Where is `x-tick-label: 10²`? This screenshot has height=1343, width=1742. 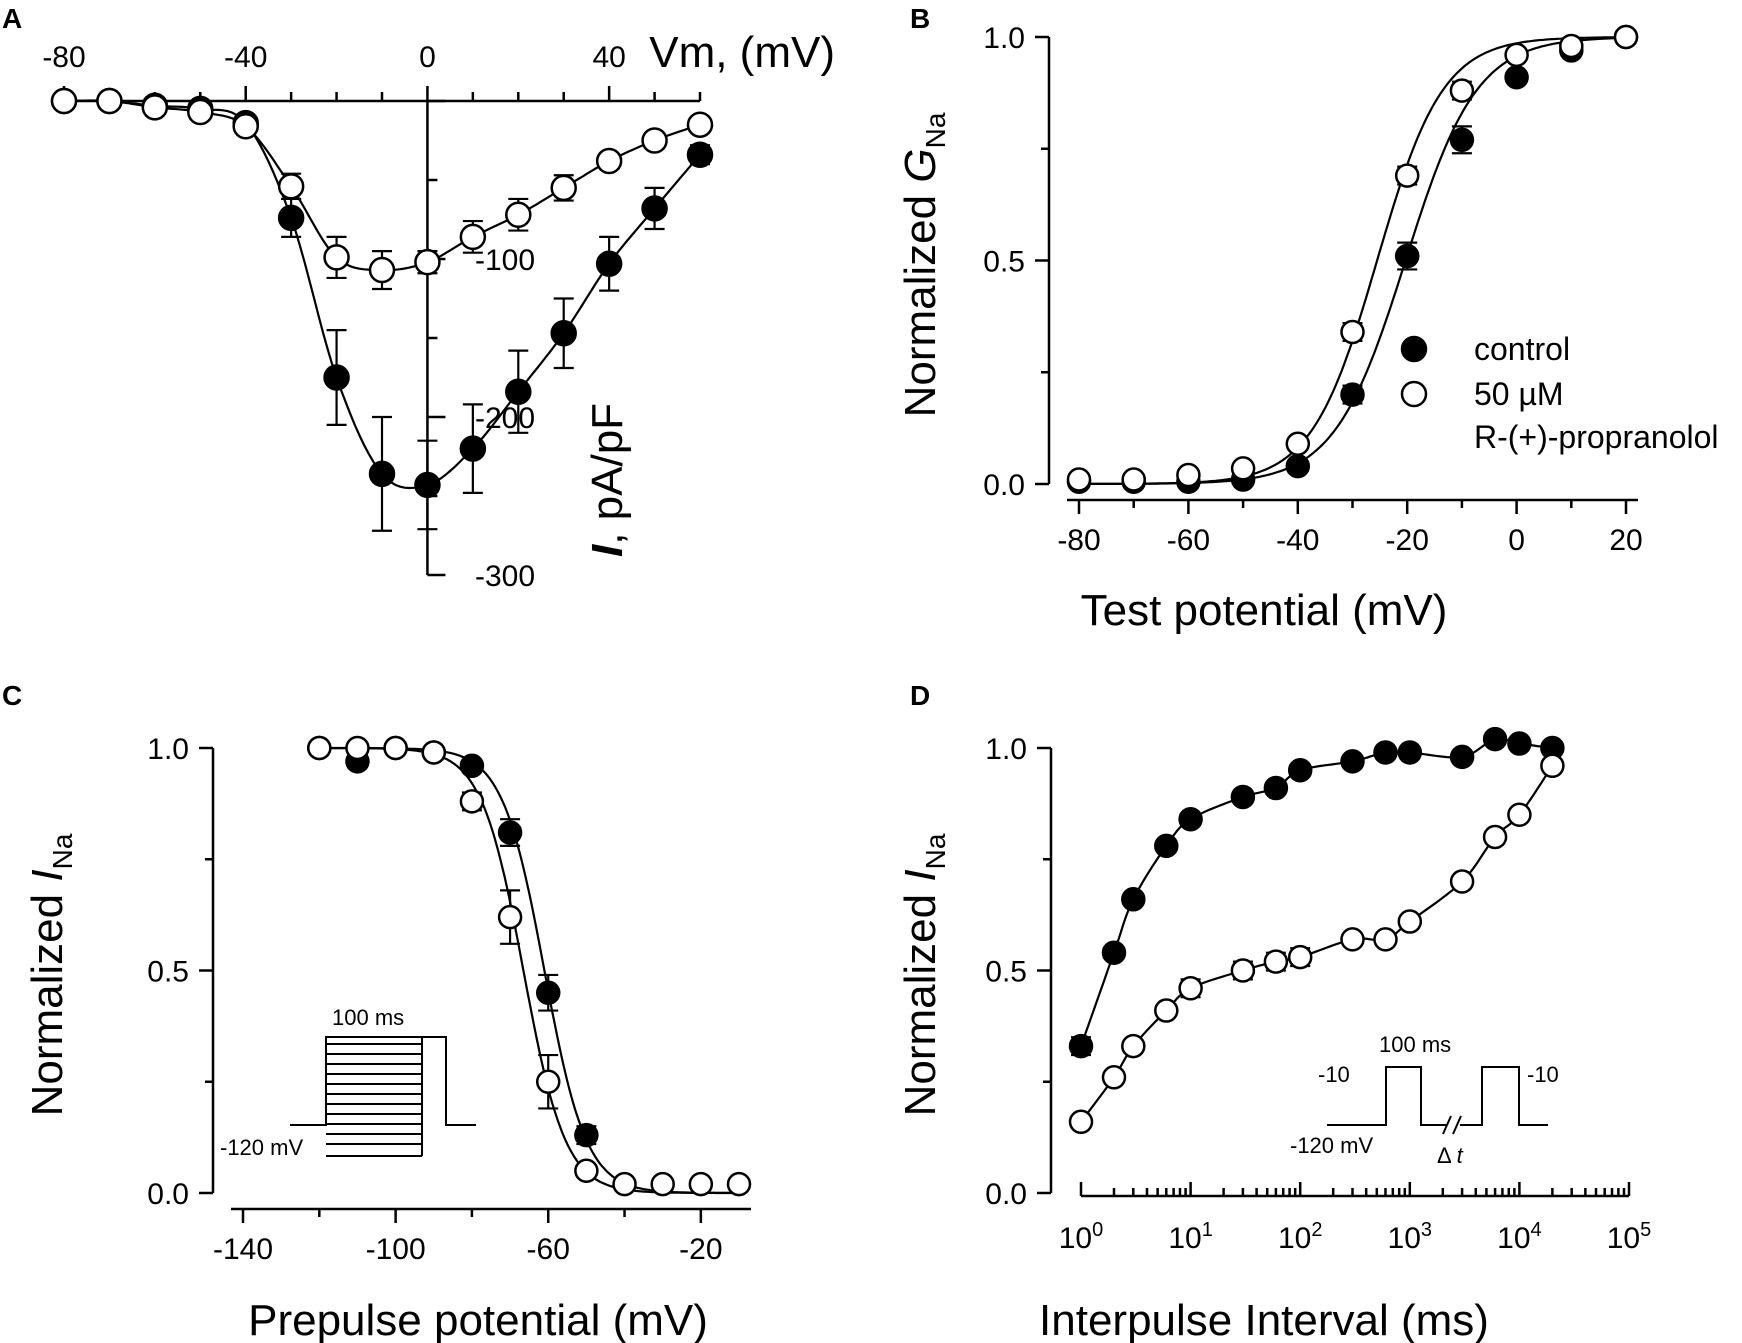
x-tick-label: 10² is located at coordinates (1300, 1237).